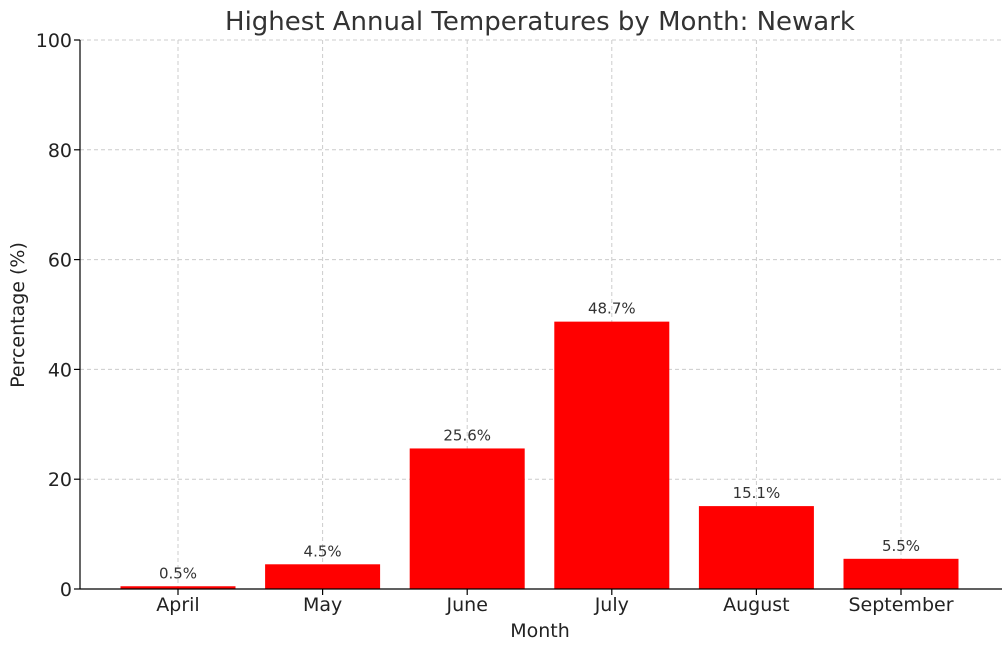 The height and width of the screenshot is (650, 1006). What do you see at coordinates (54, 41) in the screenshot?
I see `y-tick-label: 100` at bounding box center [54, 41].